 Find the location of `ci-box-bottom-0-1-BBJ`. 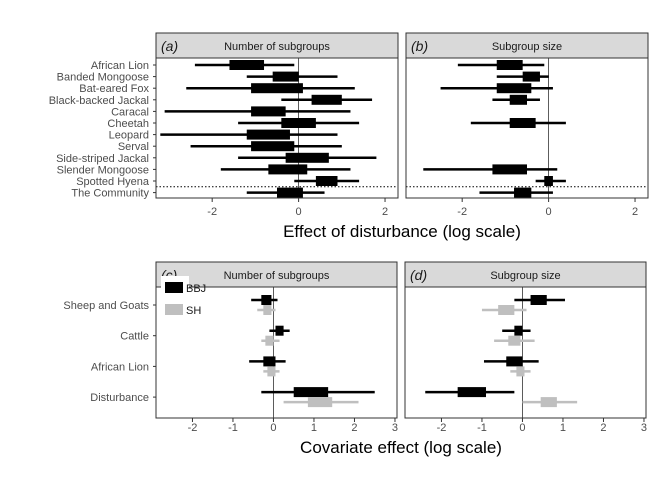

ci-box-bottom-0-1-BBJ is located at coordinates (279, 330).